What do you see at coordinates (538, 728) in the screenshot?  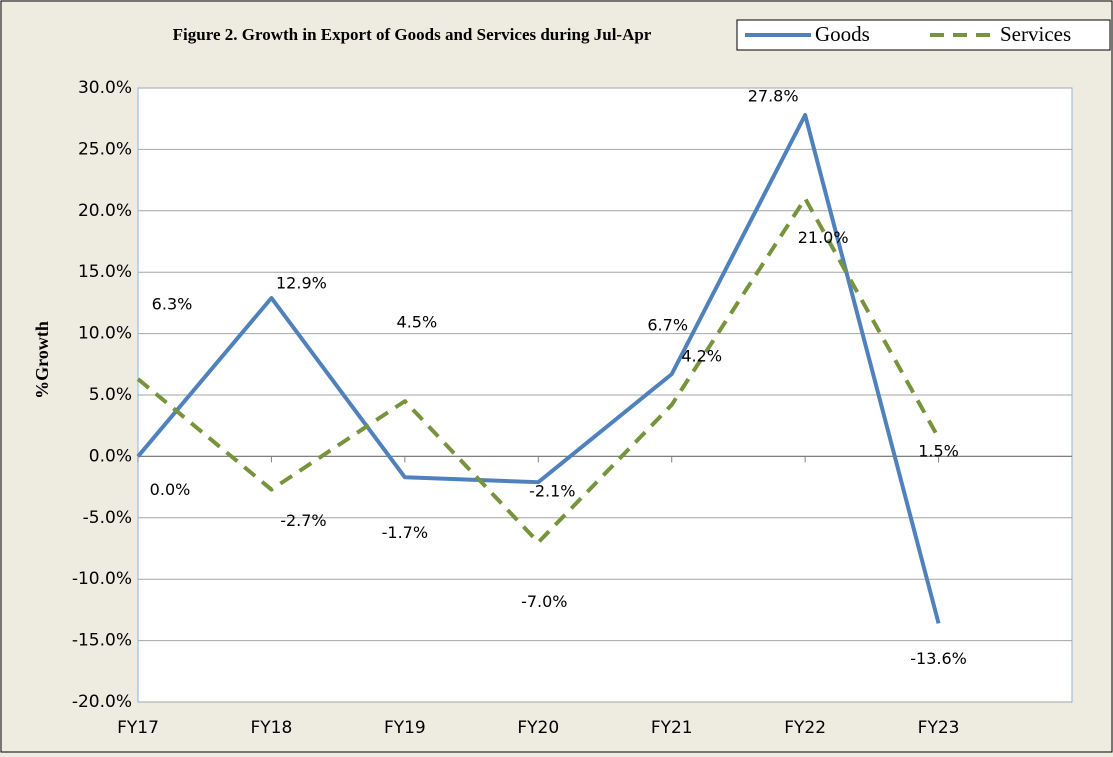 I see `x-tick-label: FY20` at bounding box center [538, 728].